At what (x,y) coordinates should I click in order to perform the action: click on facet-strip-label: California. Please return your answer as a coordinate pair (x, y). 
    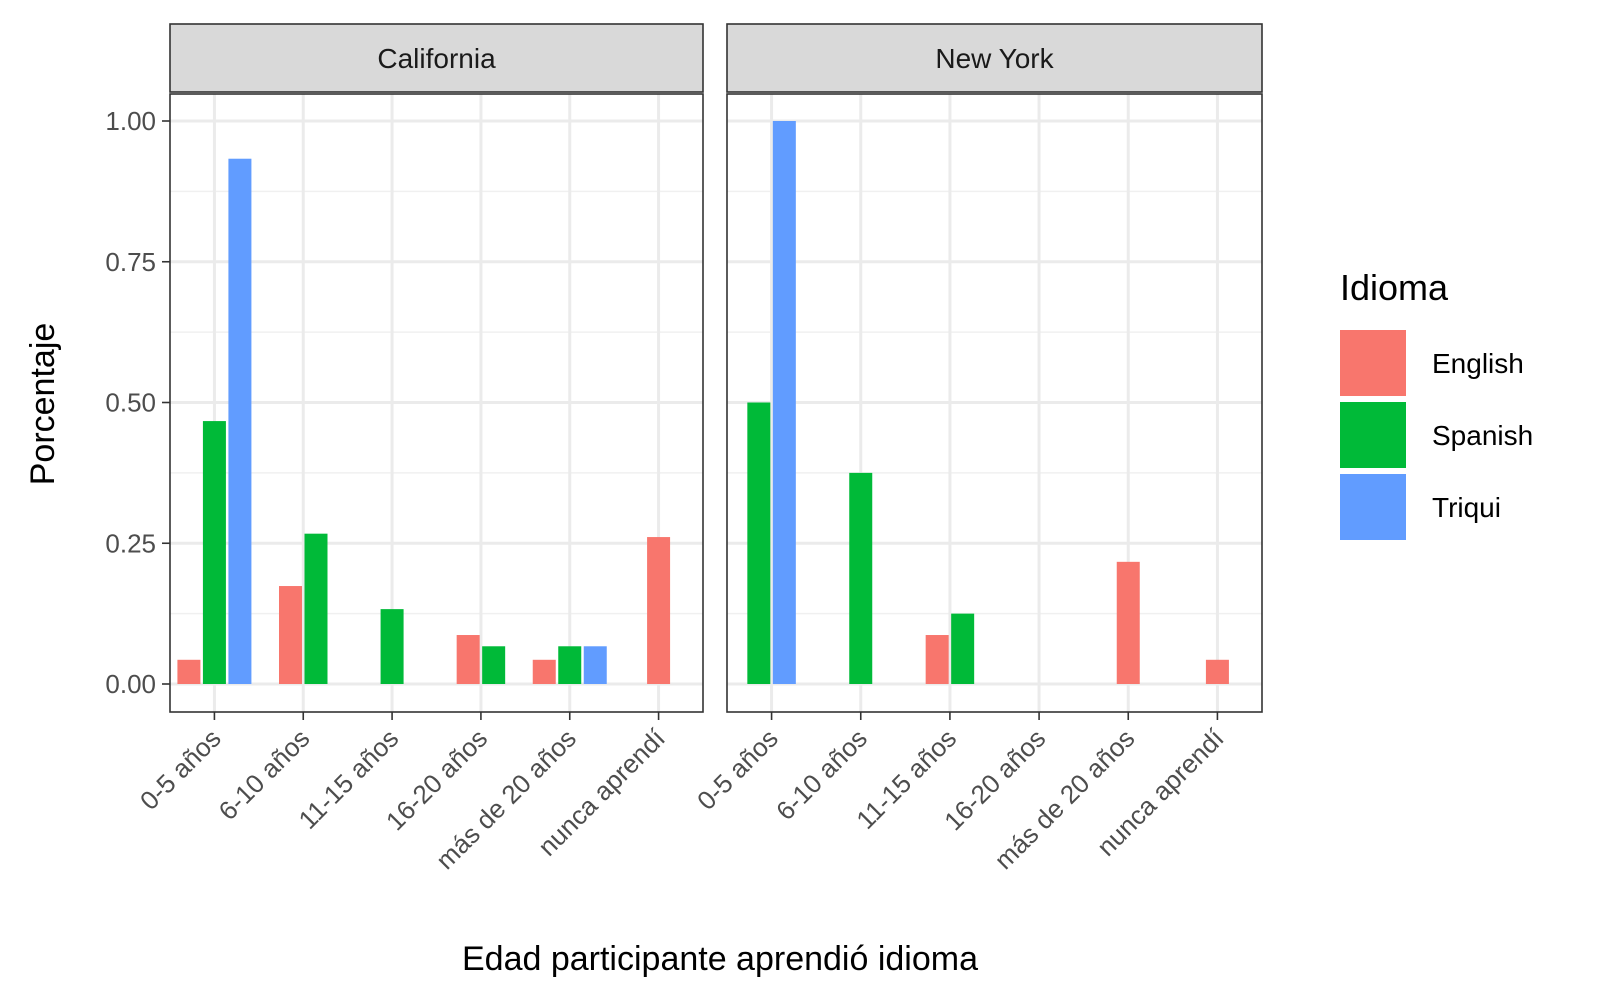
    Looking at the image, I should click on (436, 58).